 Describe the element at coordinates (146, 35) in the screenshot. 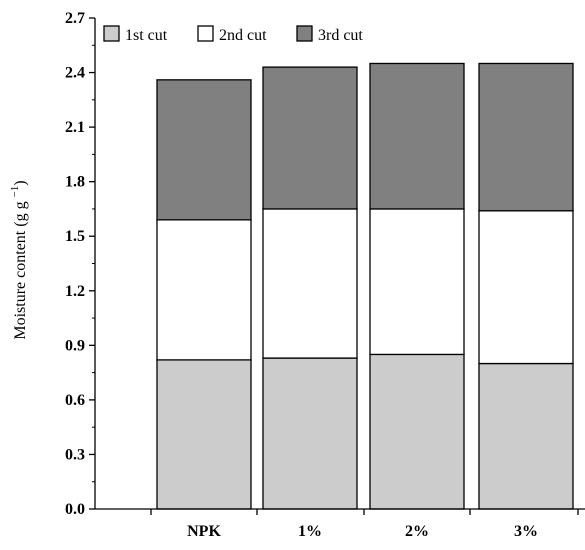

I see `legend-label: 1st cut` at that location.